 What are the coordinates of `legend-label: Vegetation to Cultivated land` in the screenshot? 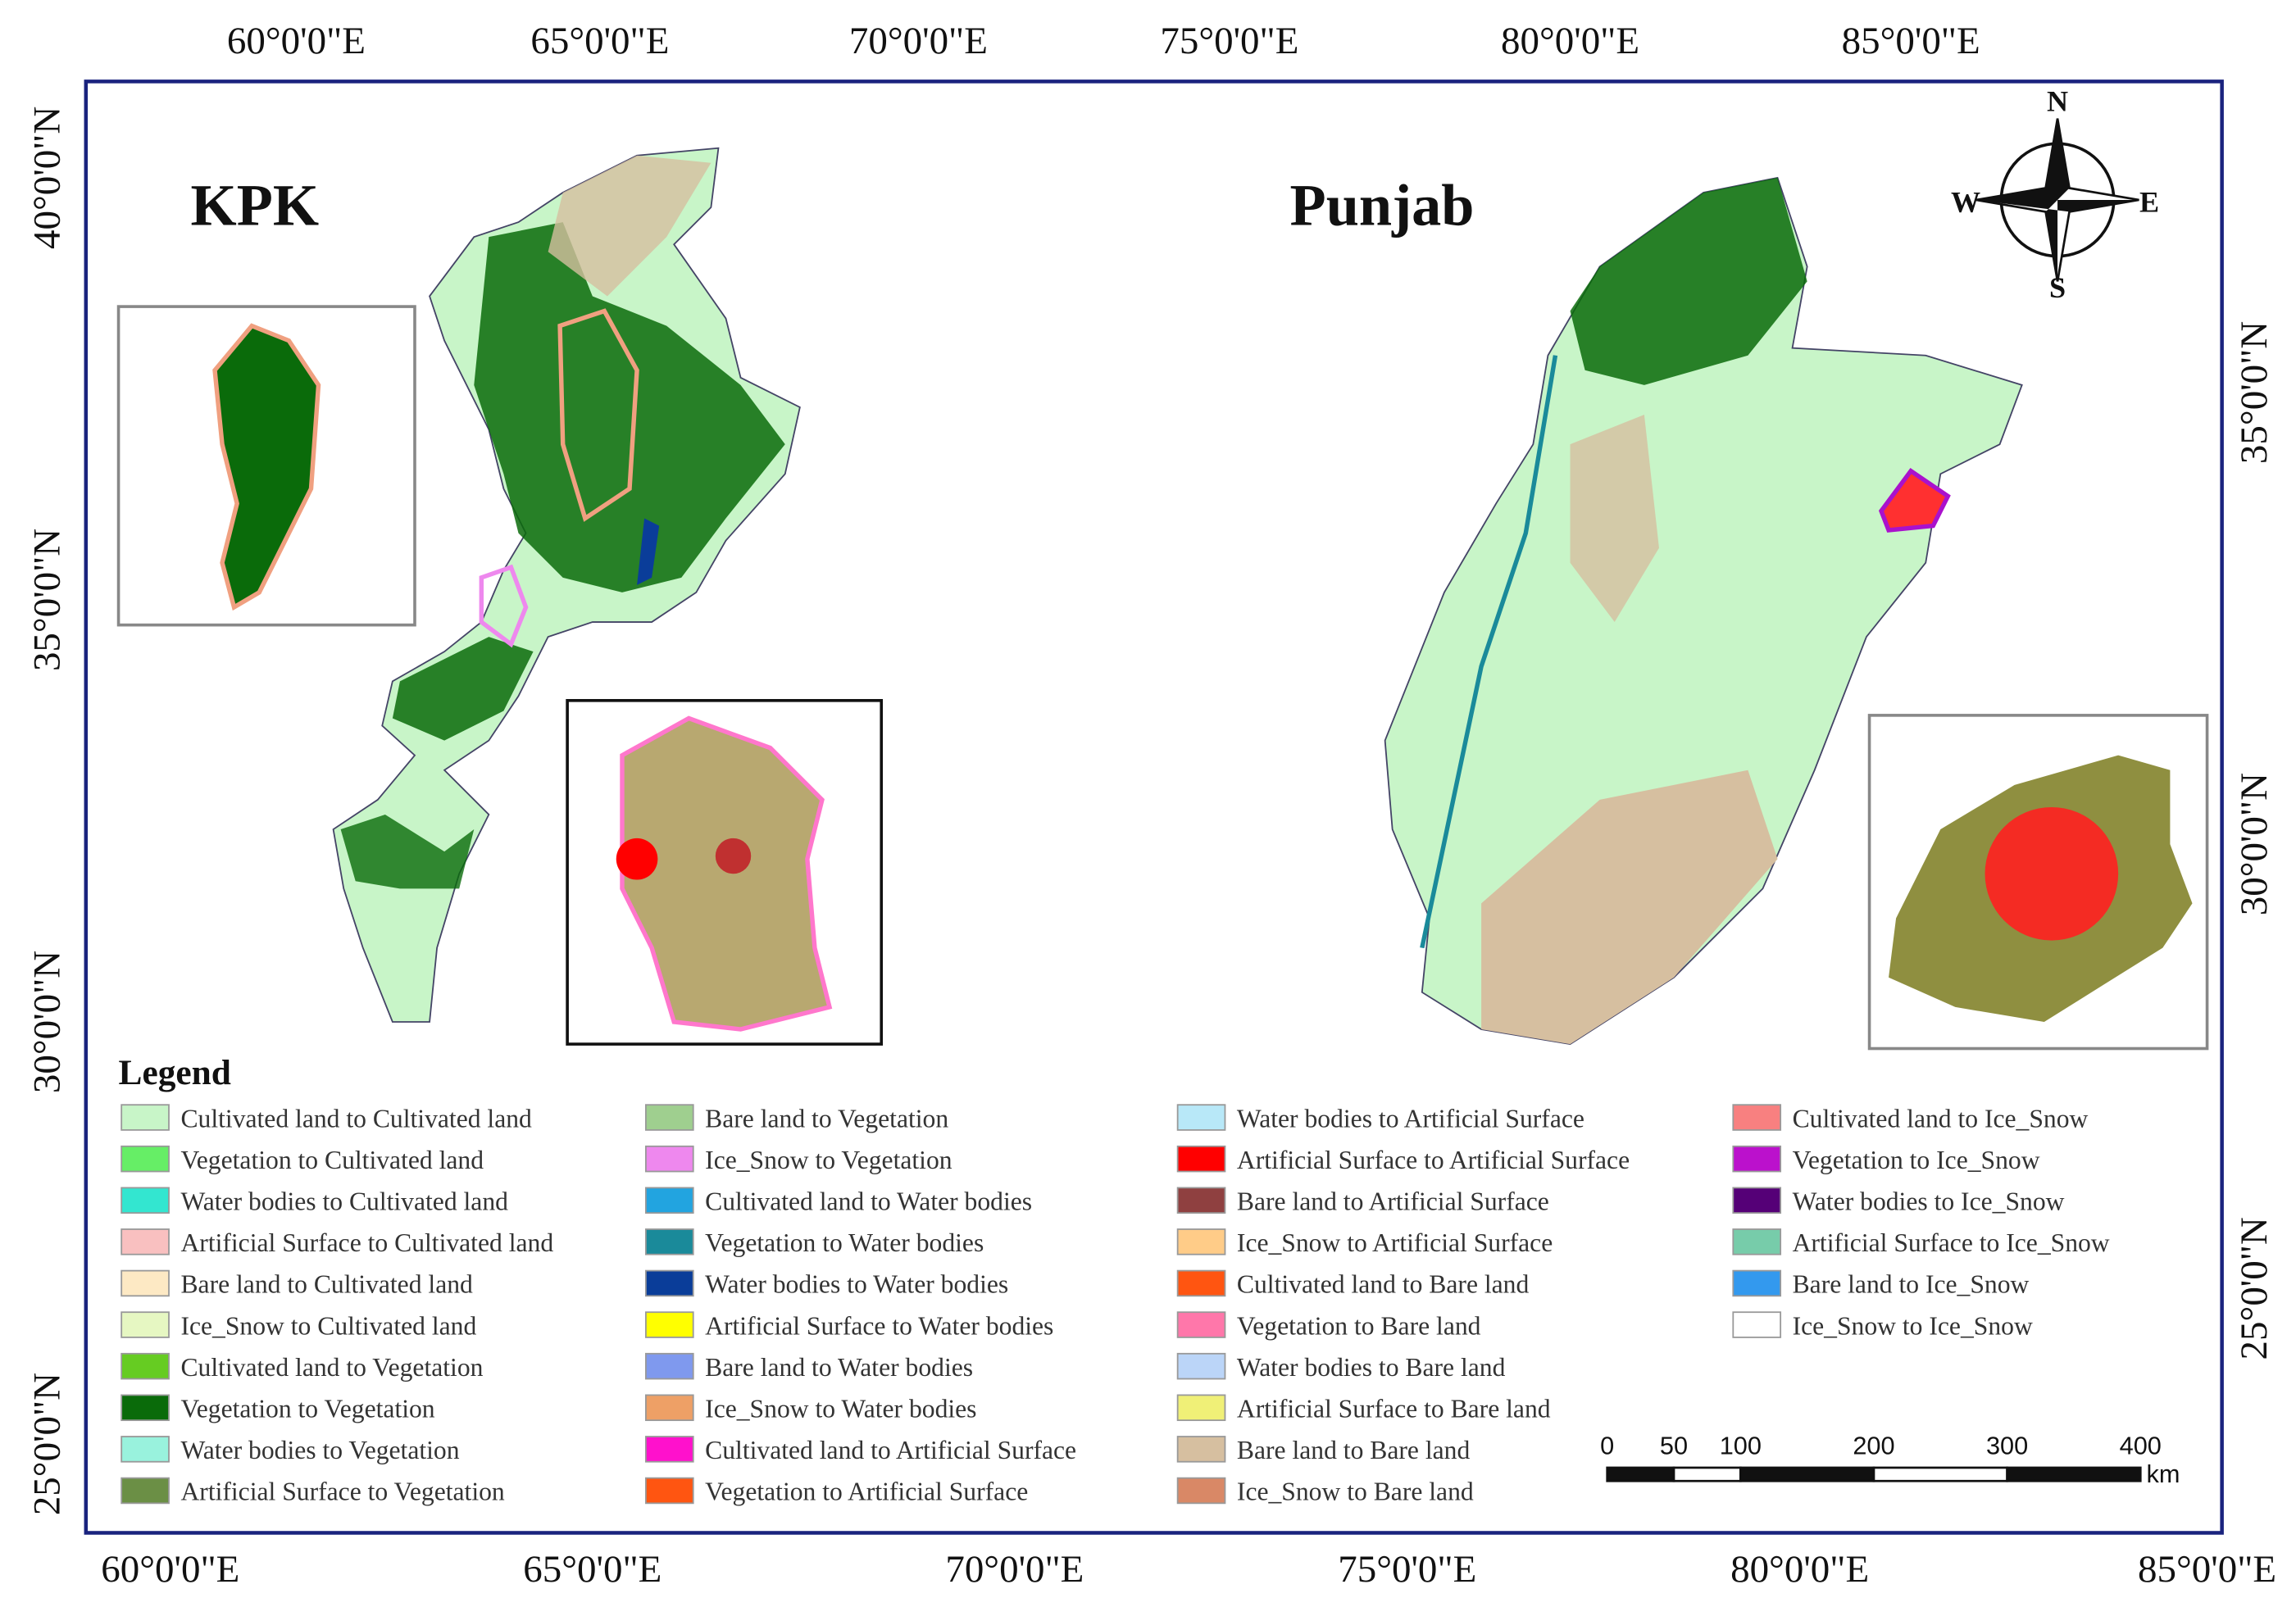 It's located at (332, 1160).